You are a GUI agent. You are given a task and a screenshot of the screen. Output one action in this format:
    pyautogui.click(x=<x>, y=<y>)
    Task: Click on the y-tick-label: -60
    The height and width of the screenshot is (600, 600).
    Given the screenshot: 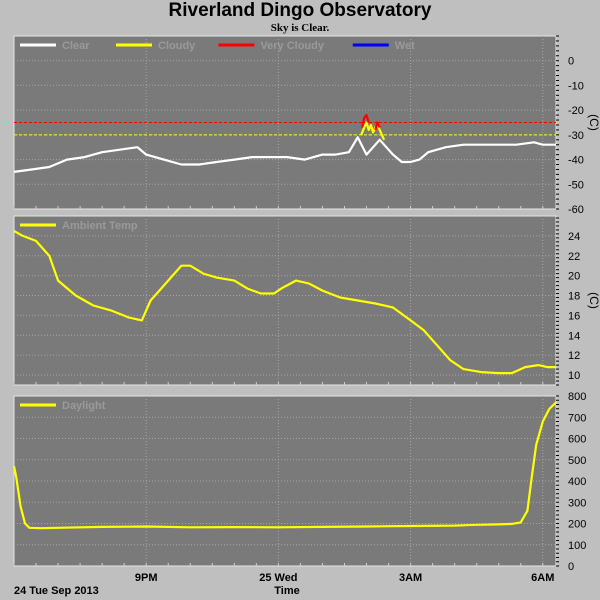 What is the action you would take?
    pyautogui.click(x=576, y=210)
    